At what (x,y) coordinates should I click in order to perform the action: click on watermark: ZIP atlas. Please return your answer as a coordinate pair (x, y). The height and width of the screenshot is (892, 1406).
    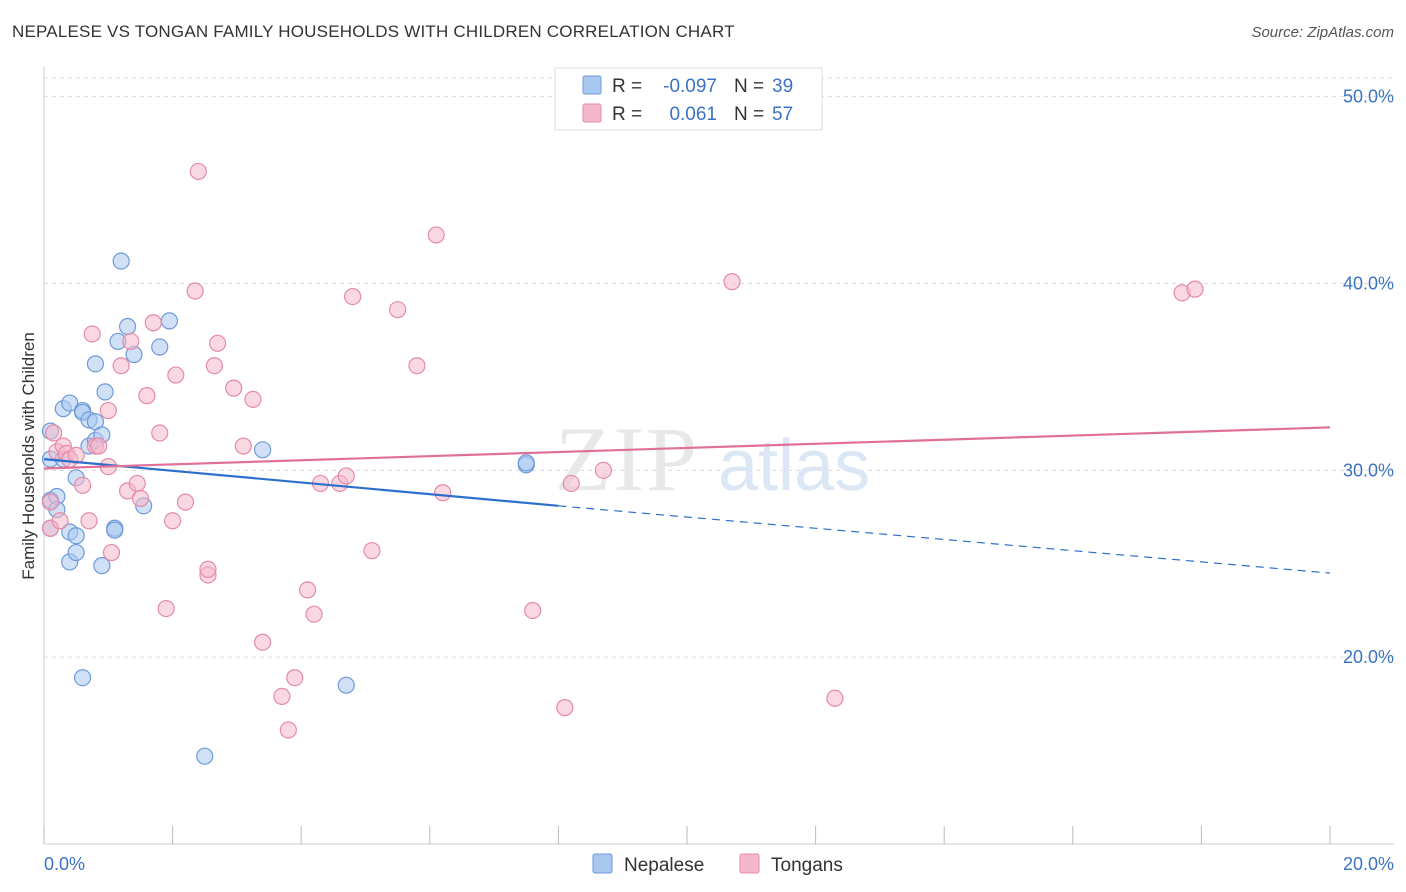
    Looking at the image, I should click on (712, 459).